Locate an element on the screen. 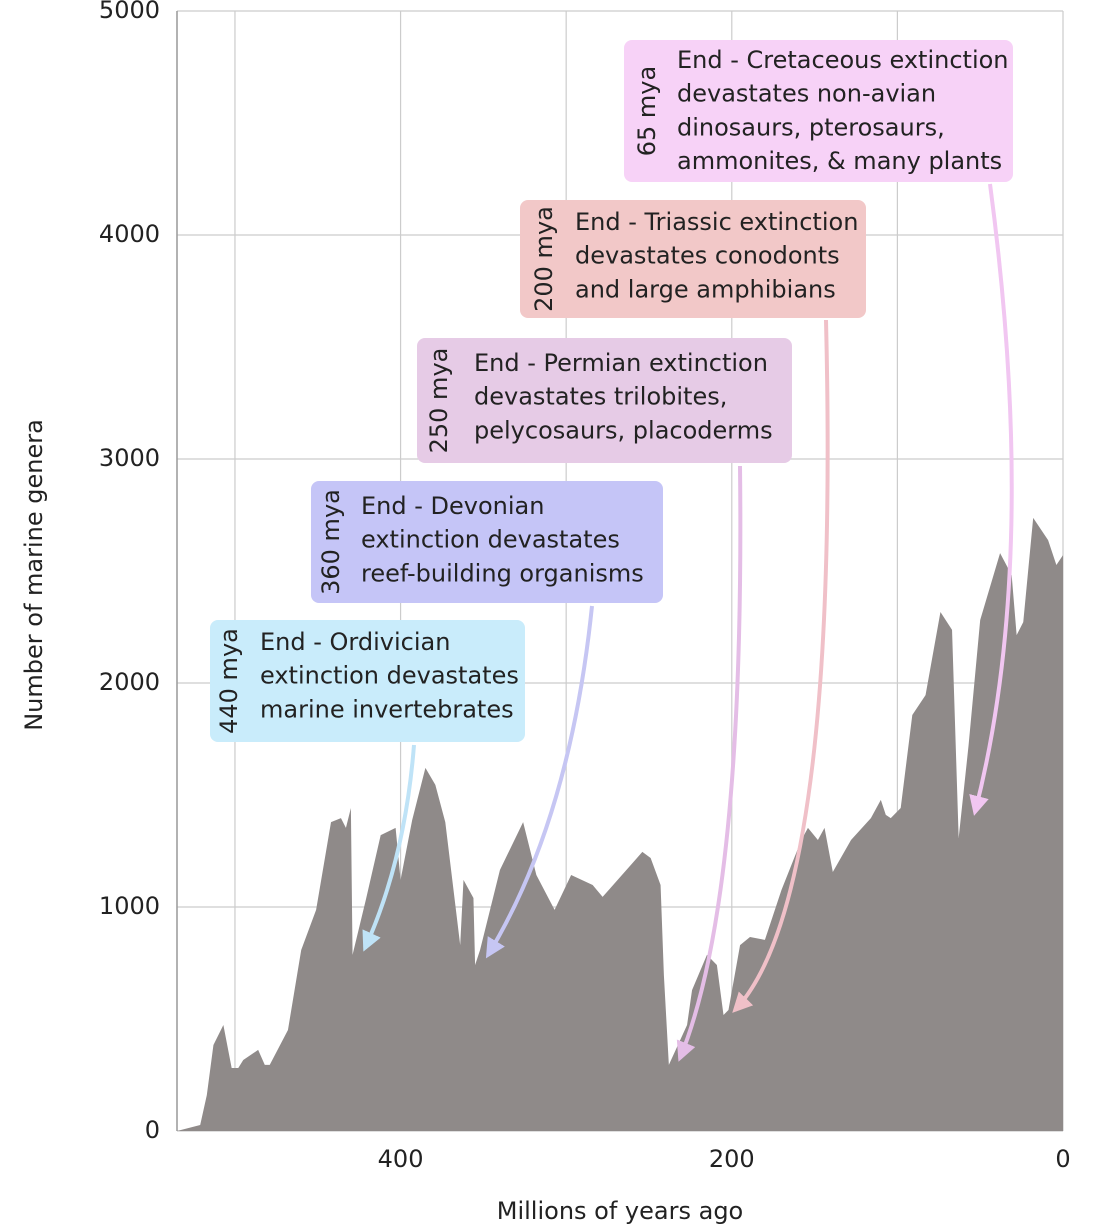 The width and height of the screenshot is (1104, 1226). y-tick-label: 5000 is located at coordinates (129, 12).